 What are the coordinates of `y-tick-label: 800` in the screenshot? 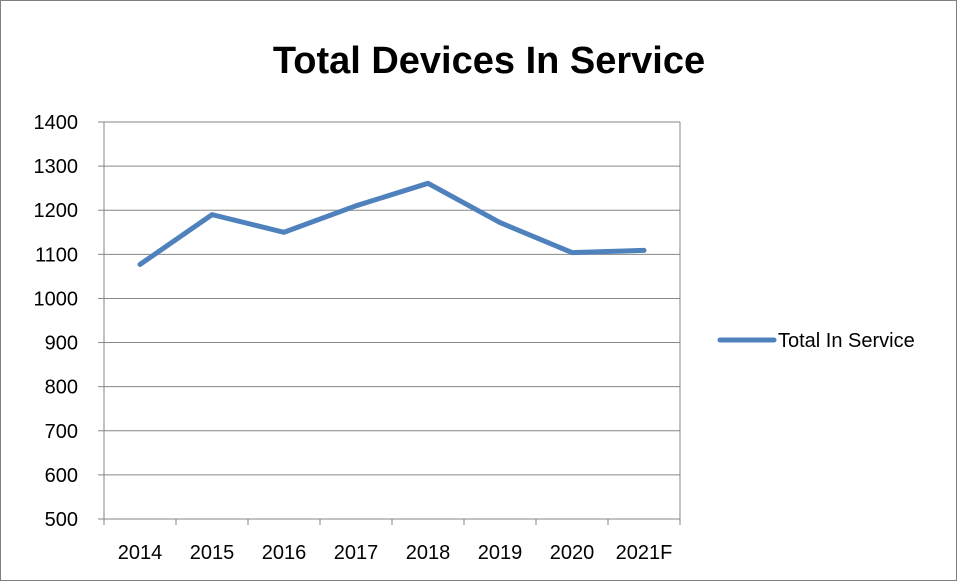 It's located at (61, 388).